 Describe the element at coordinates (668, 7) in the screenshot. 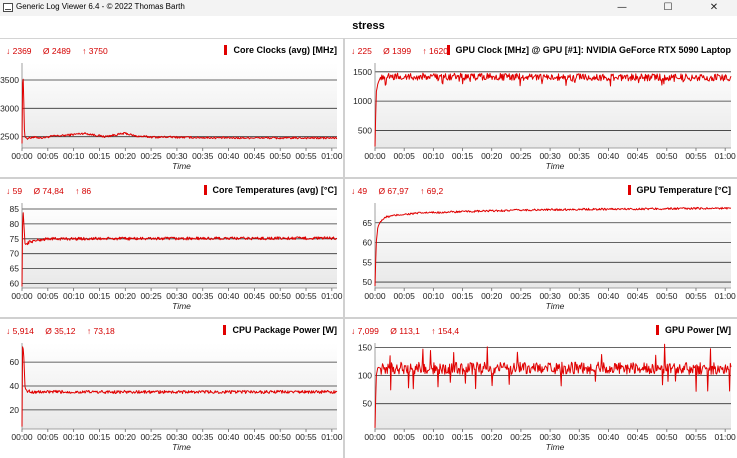

I see `maximize-button: ☐` at that location.